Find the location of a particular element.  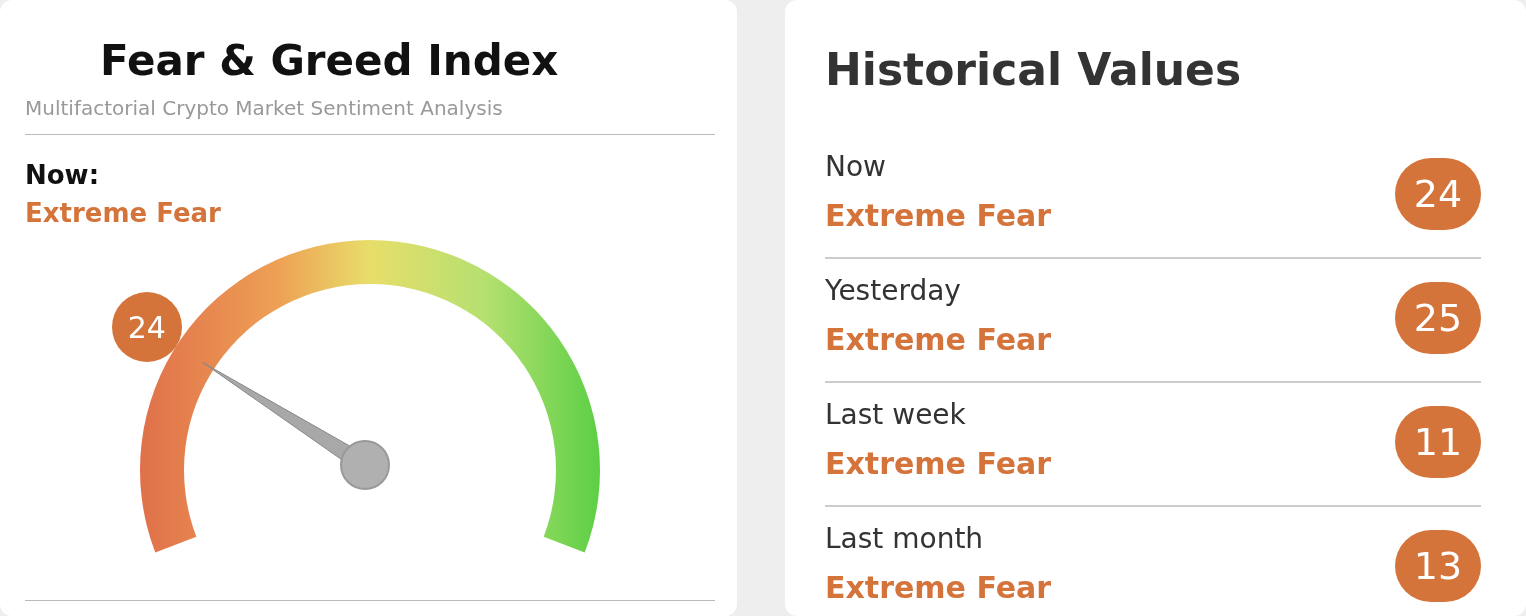

data-label: 13 is located at coordinates (1438, 566).